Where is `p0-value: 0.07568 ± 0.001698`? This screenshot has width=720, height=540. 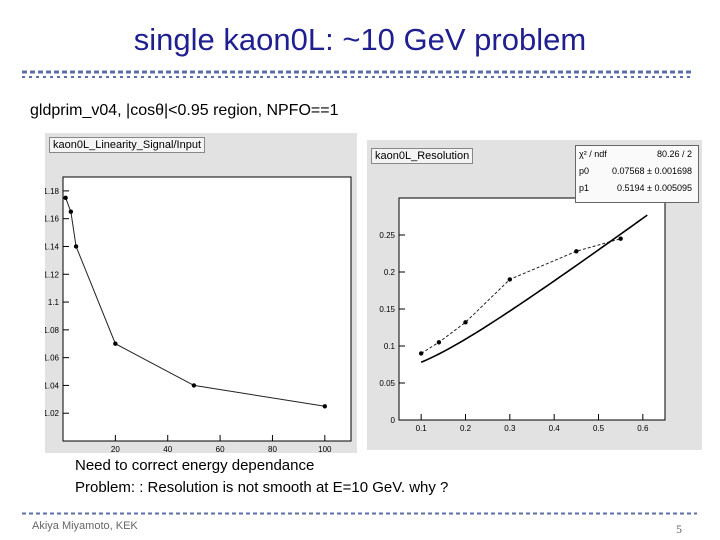 p0-value: 0.07568 ± 0.001698 is located at coordinates (651, 171).